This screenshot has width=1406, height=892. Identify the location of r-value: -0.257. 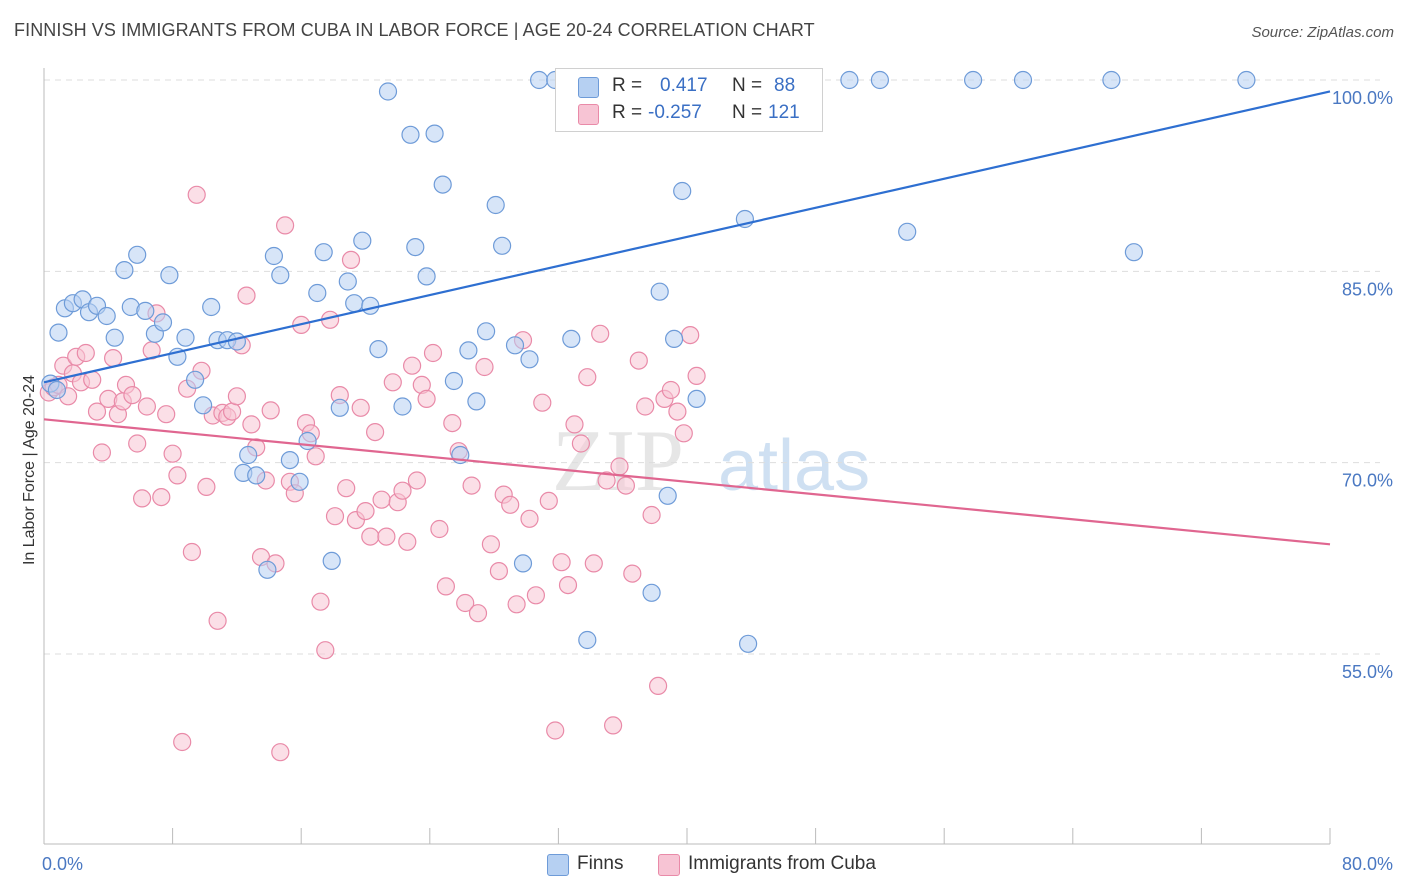
(675, 112).